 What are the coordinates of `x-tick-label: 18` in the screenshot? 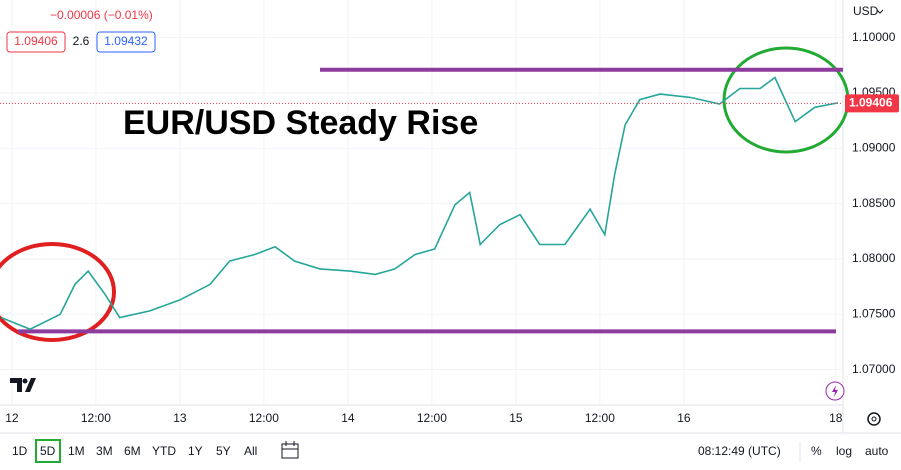 It's located at (836, 418).